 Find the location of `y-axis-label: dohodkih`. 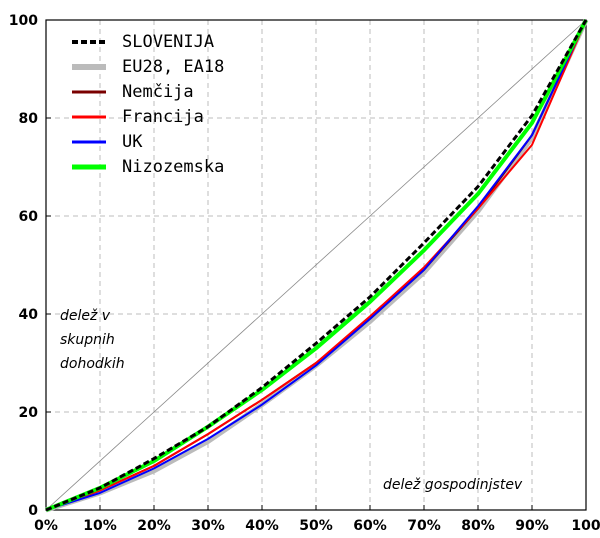

y-axis-label: dohodkih is located at coordinates (92, 364).